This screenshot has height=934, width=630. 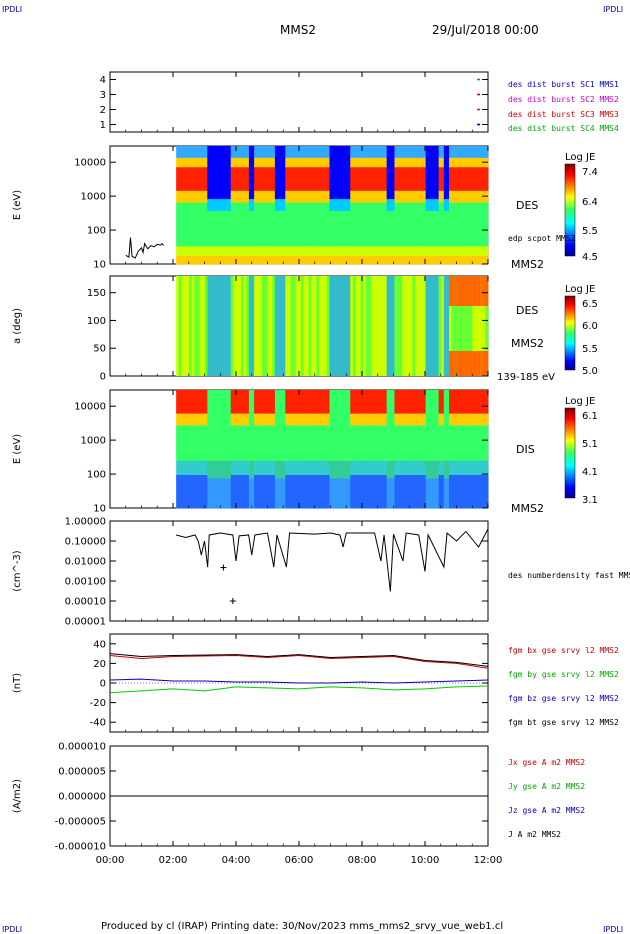 I want to click on y-tick-label: 100, so click(x=96, y=231).